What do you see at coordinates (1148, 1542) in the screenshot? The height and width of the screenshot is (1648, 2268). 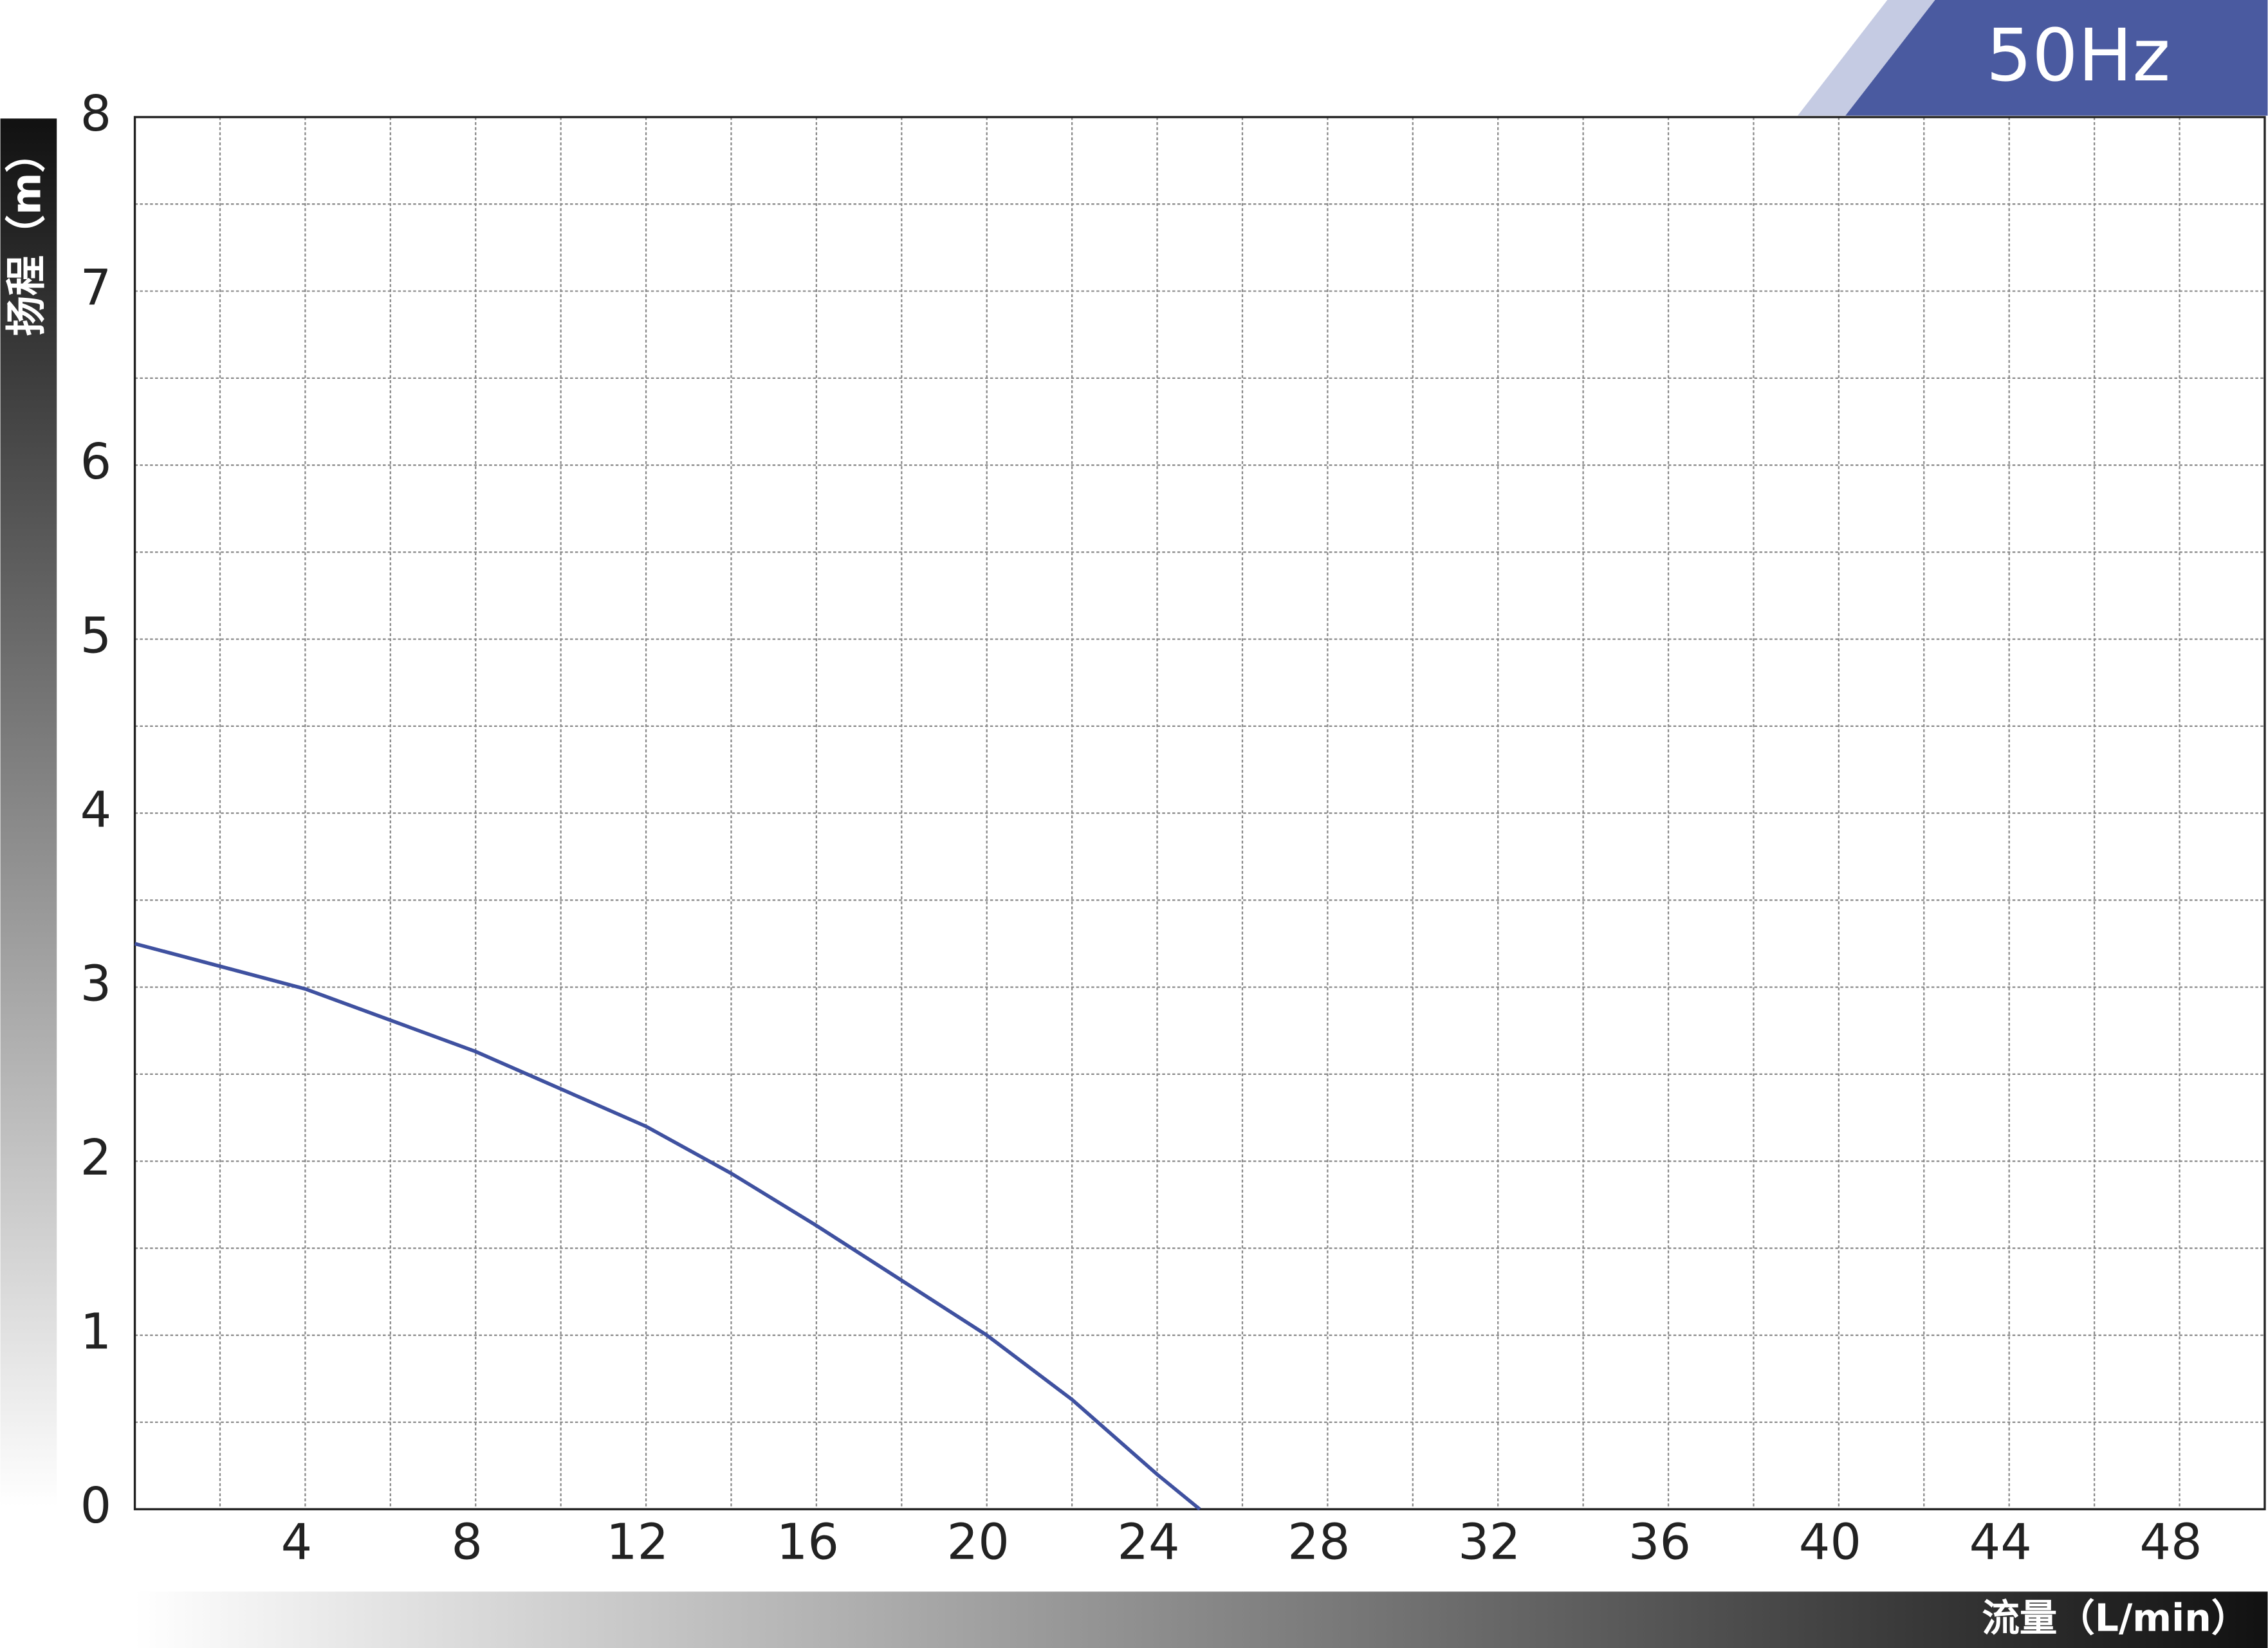 I see `x-tick-label: 24` at bounding box center [1148, 1542].